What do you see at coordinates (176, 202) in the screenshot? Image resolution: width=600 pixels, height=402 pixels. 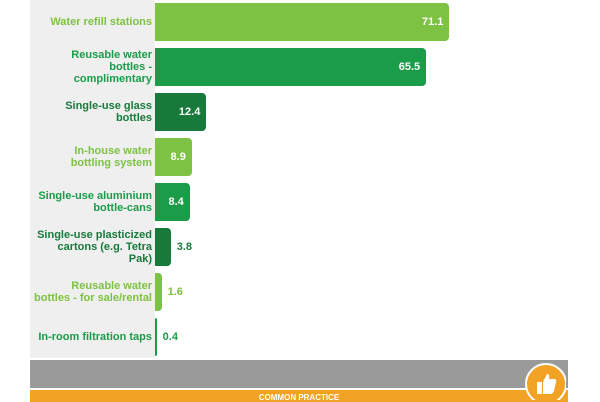 I see `value-label: 8.4` at bounding box center [176, 202].